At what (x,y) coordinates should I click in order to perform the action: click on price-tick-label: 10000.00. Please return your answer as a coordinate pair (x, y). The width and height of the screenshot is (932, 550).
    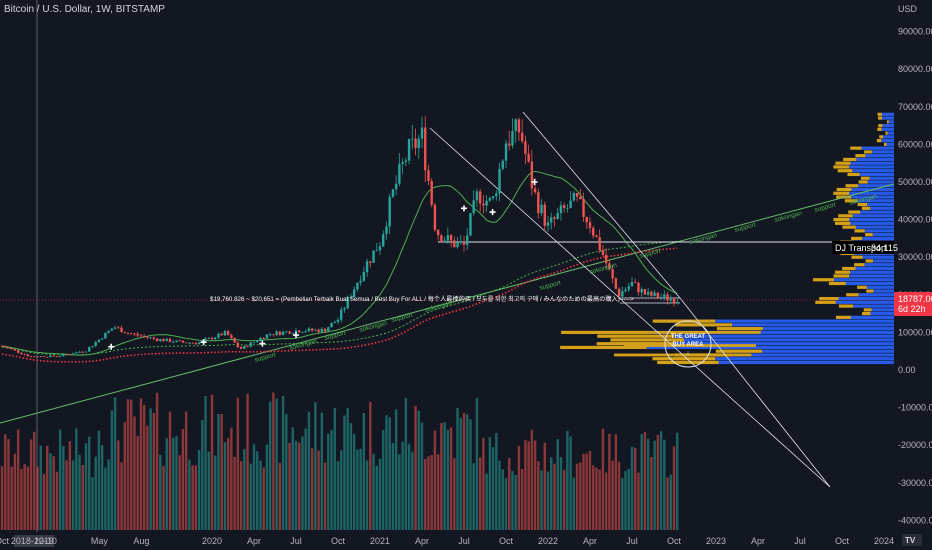
    Looking at the image, I should click on (915, 332).